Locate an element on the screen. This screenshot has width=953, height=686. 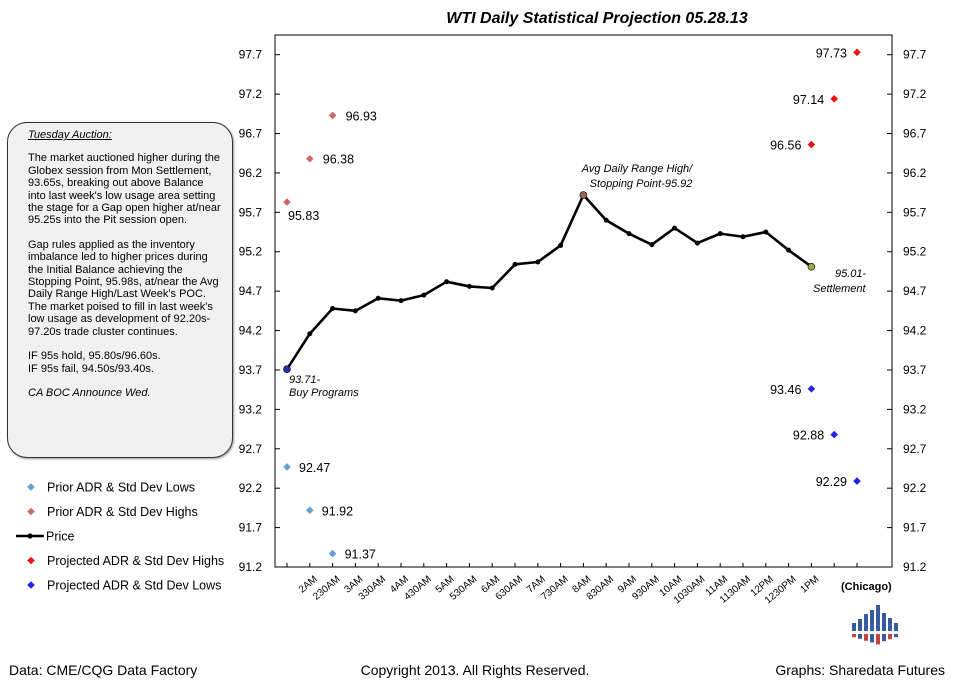
y-tick-label-left: 92.2 is located at coordinates (251, 488).